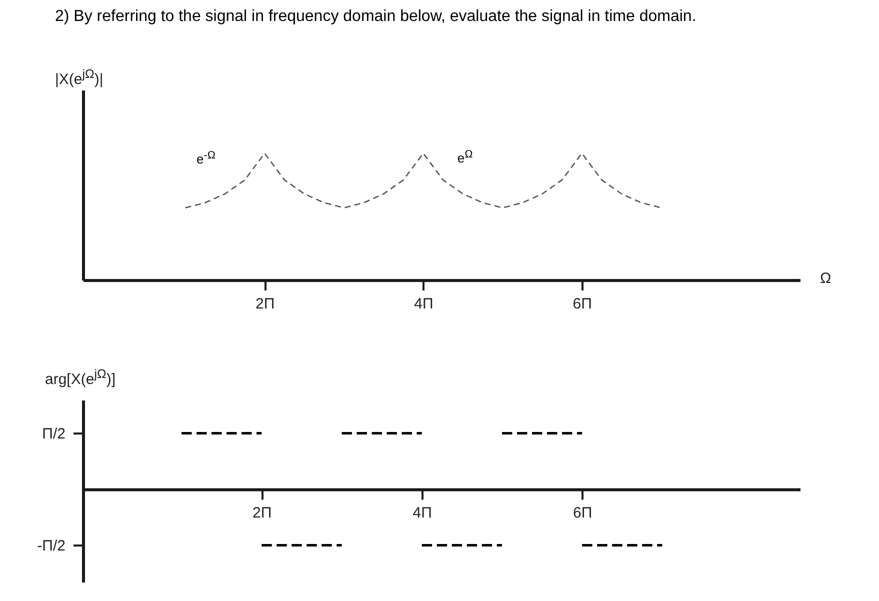 The width and height of the screenshot is (879, 601). I want to click on annotation: e$^{Ω}$, so click(465, 157).